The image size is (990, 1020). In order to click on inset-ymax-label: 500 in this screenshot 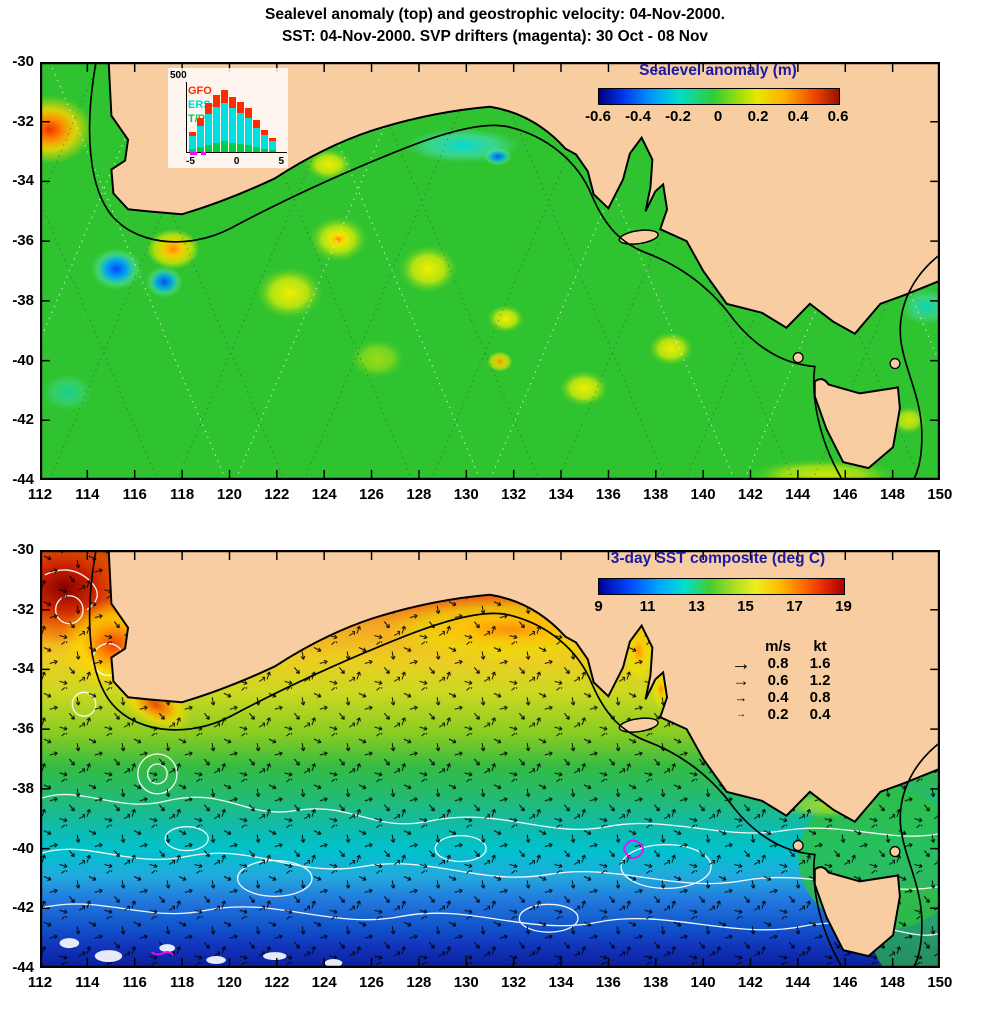, I will do `click(178, 75)`.